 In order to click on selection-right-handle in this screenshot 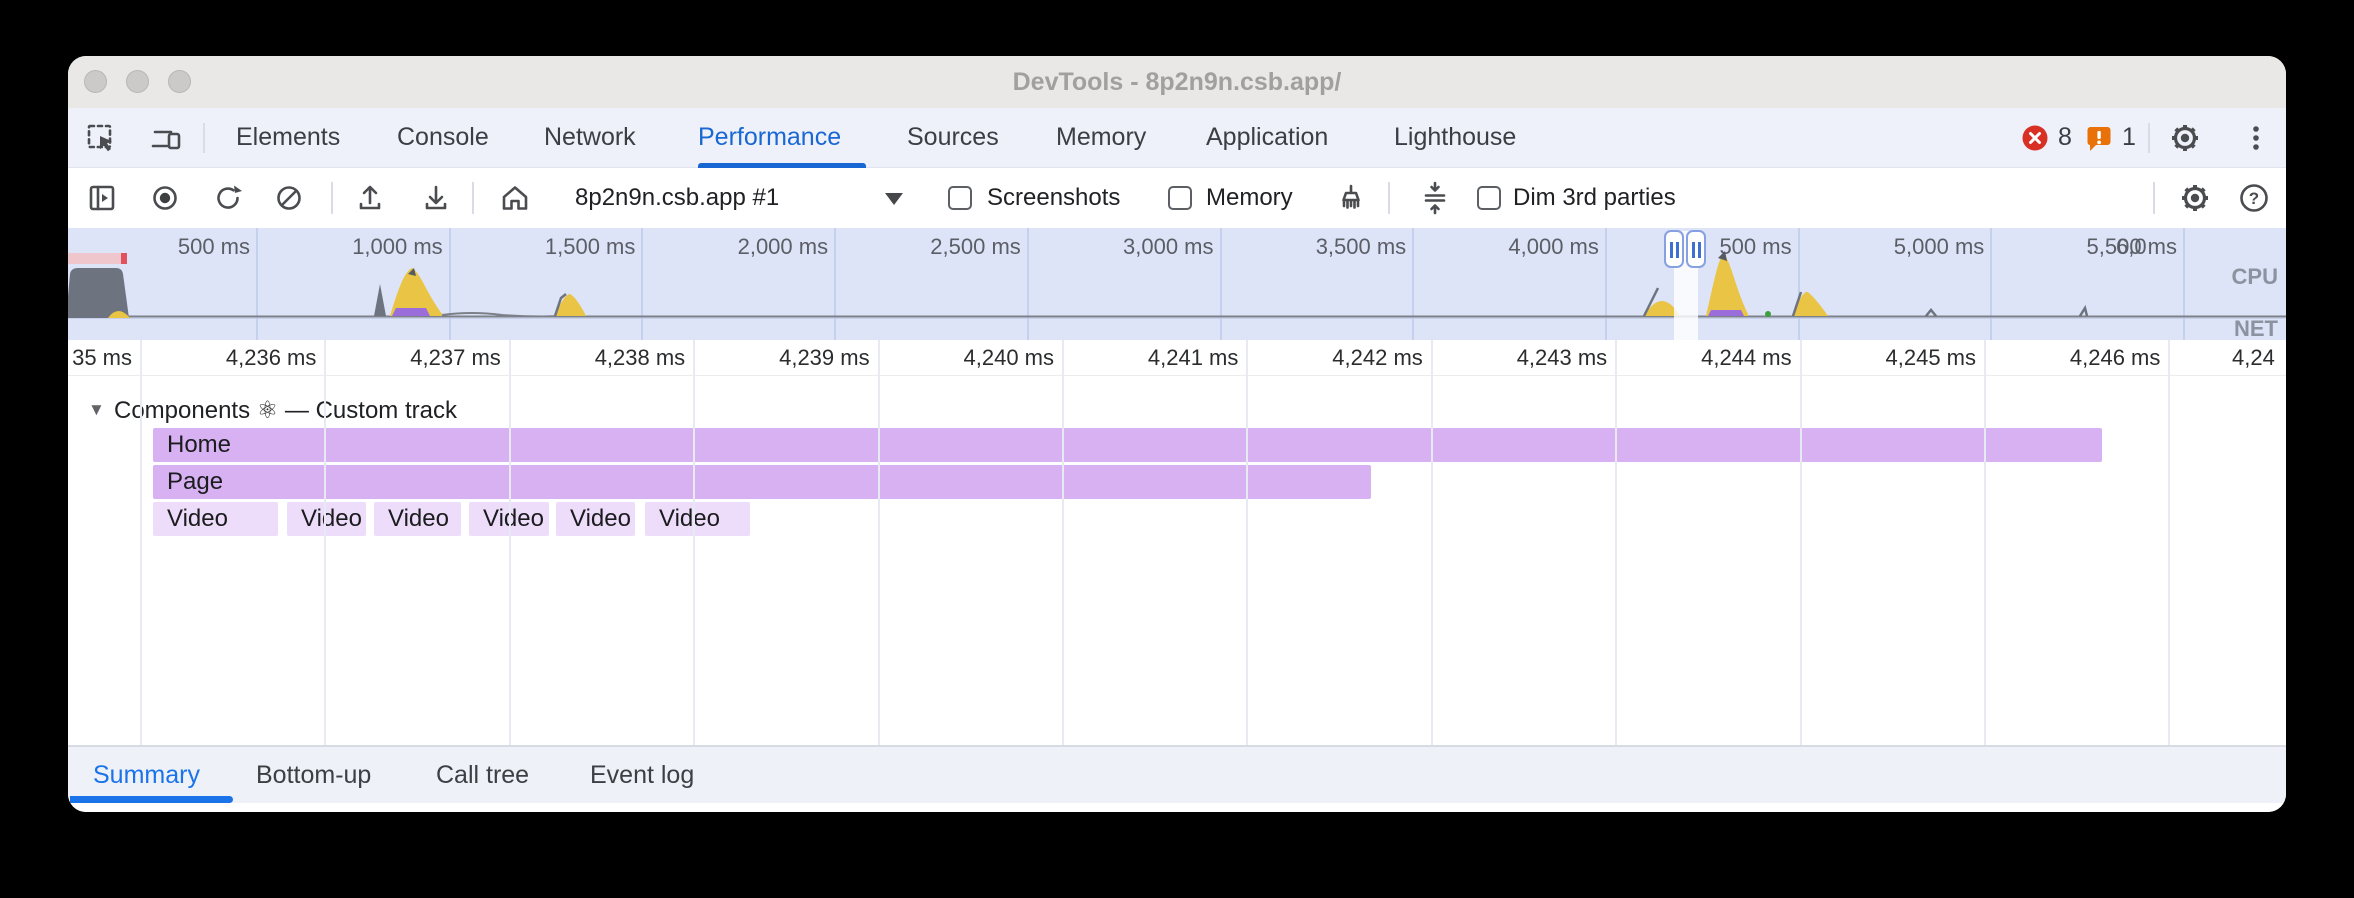, I will do `click(1696, 249)`.